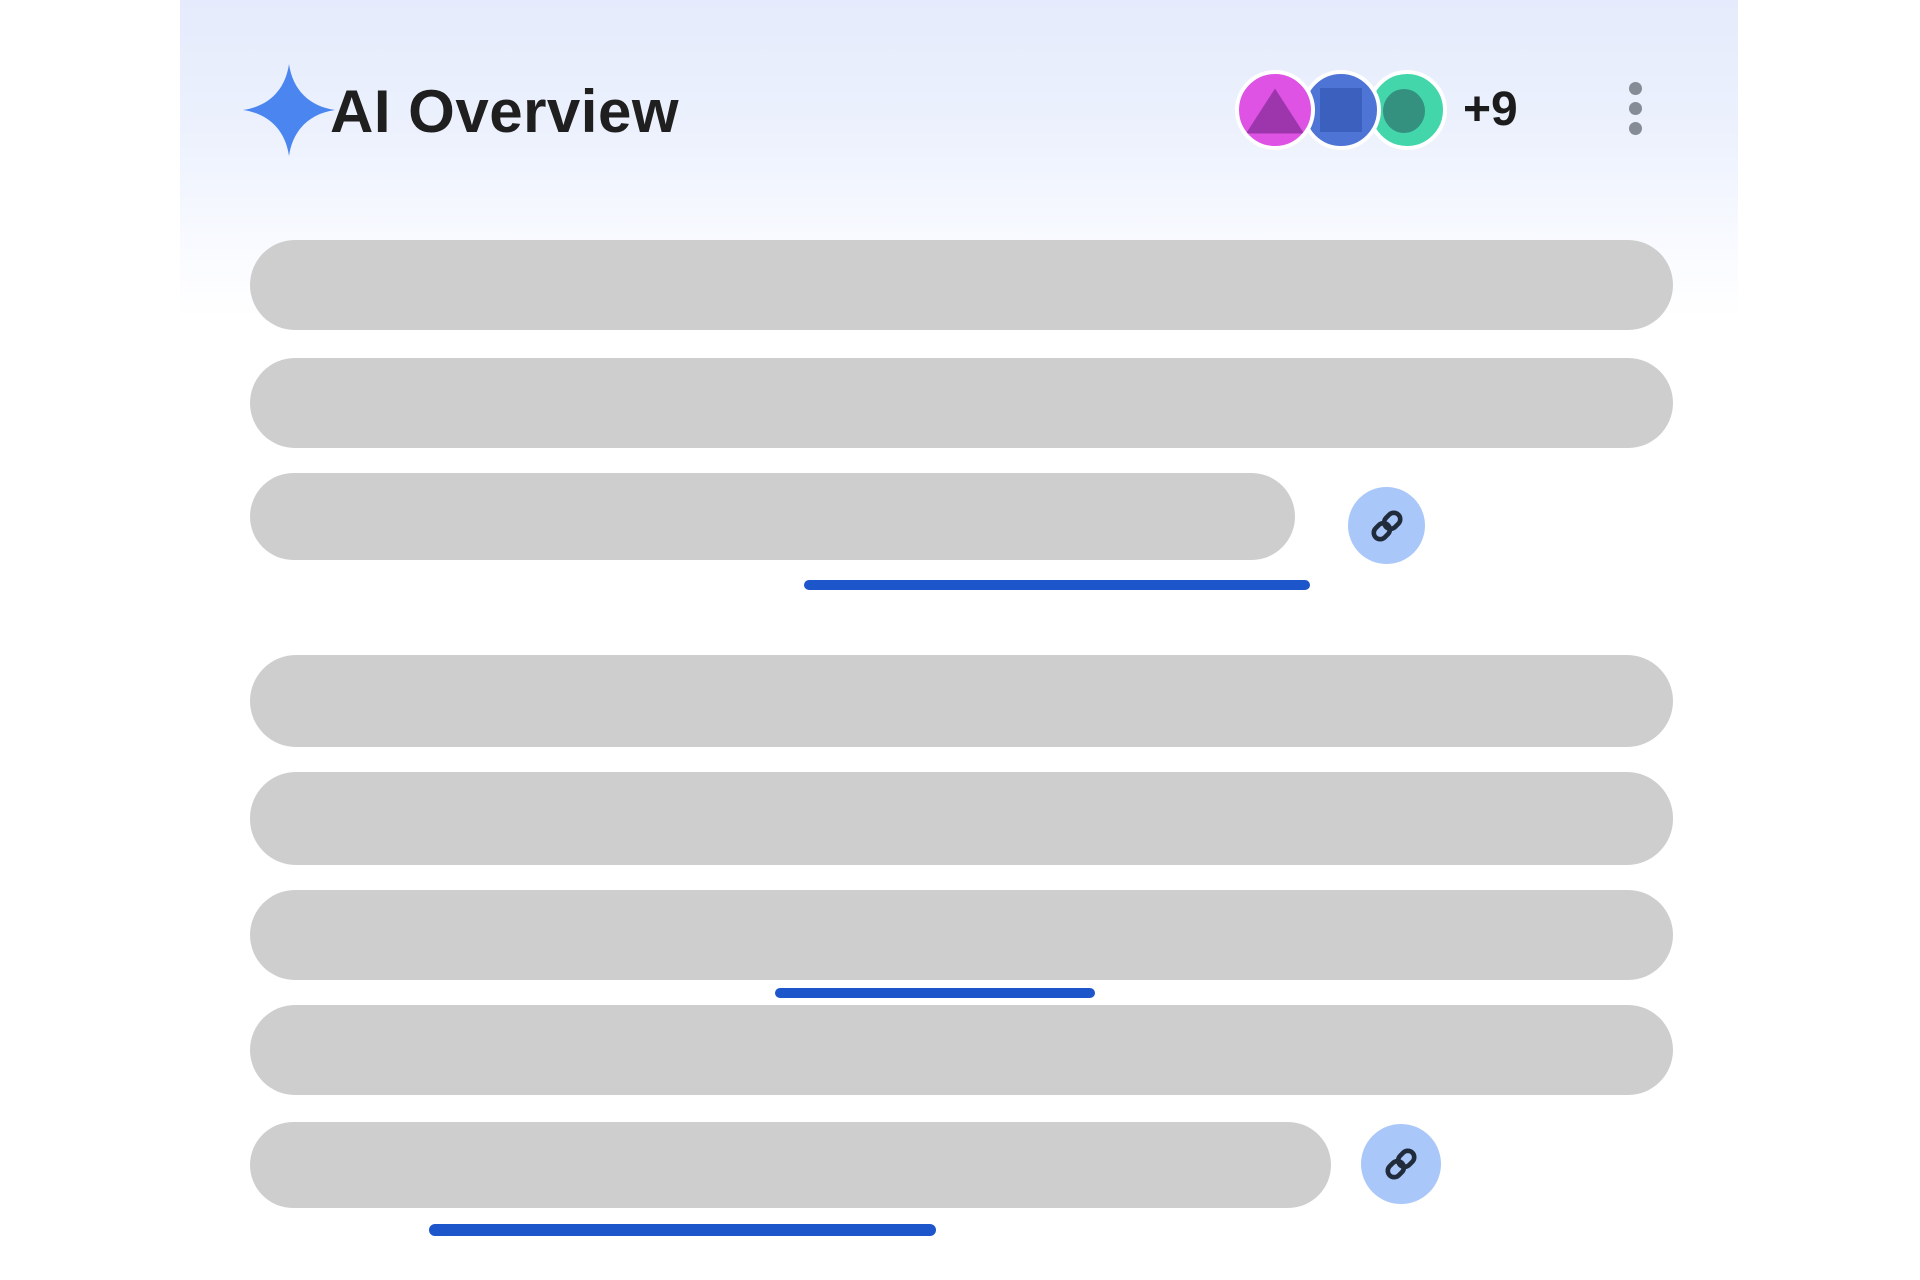  I want to click on source-avatar-circle, so click(1407, 110).